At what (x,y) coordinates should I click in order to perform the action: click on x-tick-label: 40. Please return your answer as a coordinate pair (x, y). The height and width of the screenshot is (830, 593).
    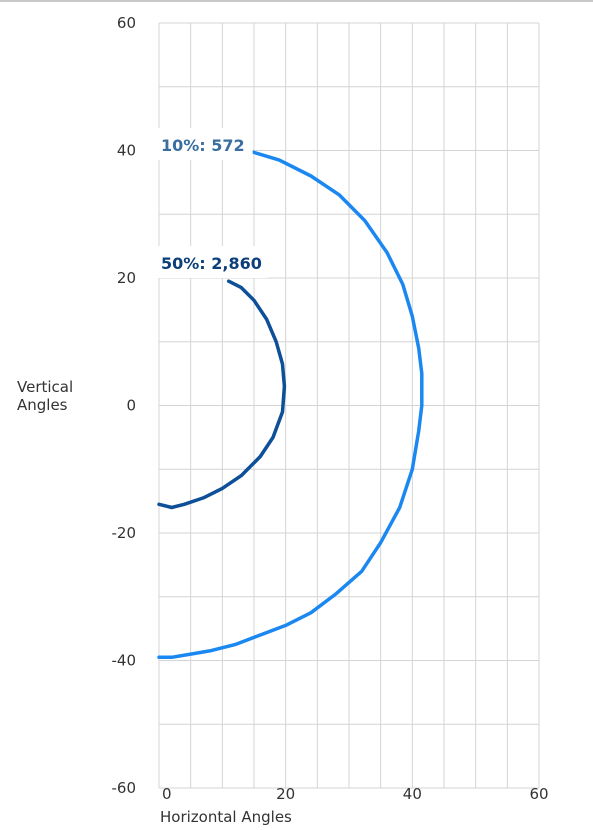
    Looking at the image, I should click on (412, 794).